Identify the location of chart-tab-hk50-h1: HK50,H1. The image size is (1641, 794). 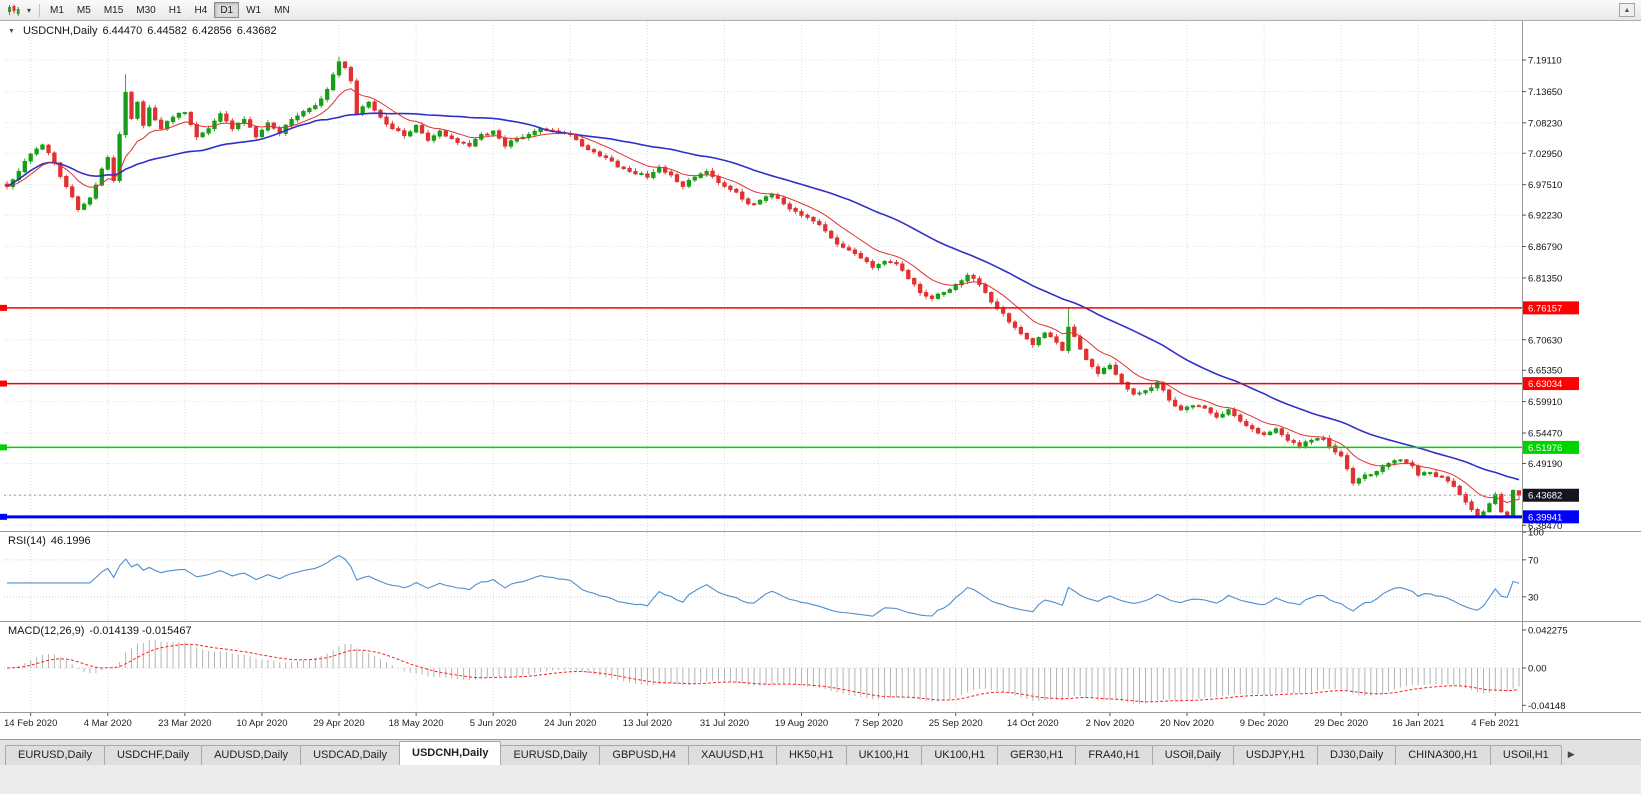
(811, 755).